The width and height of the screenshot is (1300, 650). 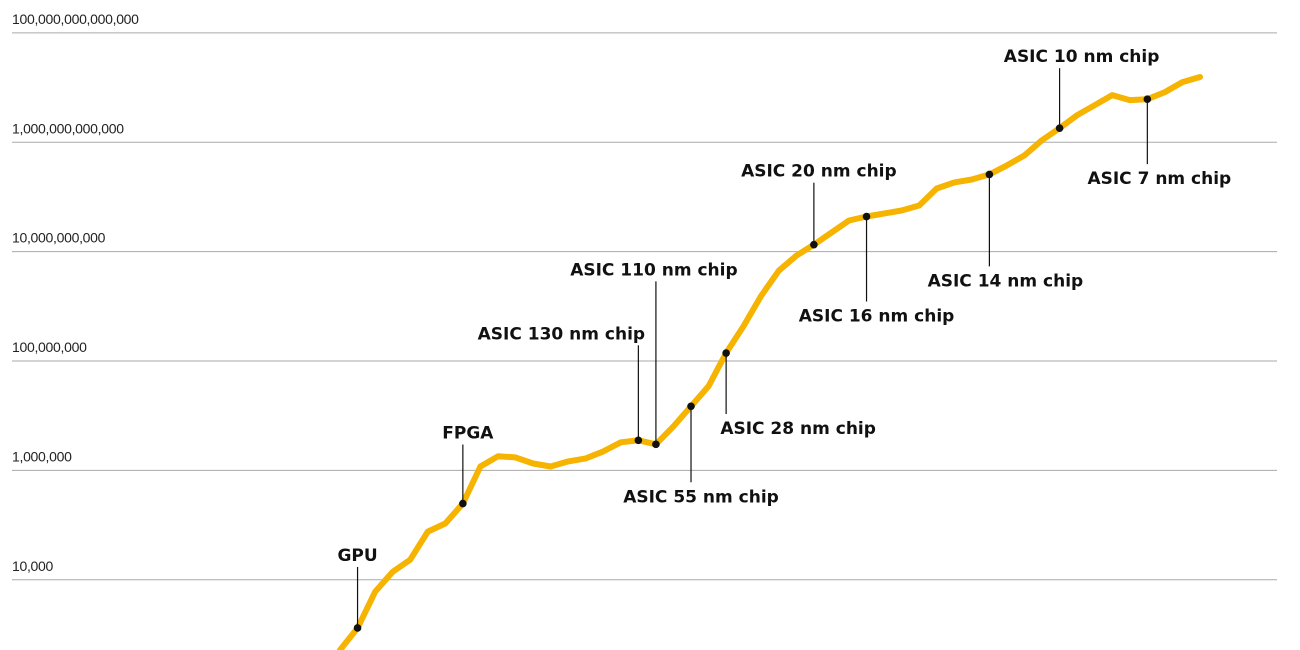 What do you see at coordinates (49, 347) in the screenshot?
I see `y-tick-label: 100,000,000` at bounding box center [49, 347].